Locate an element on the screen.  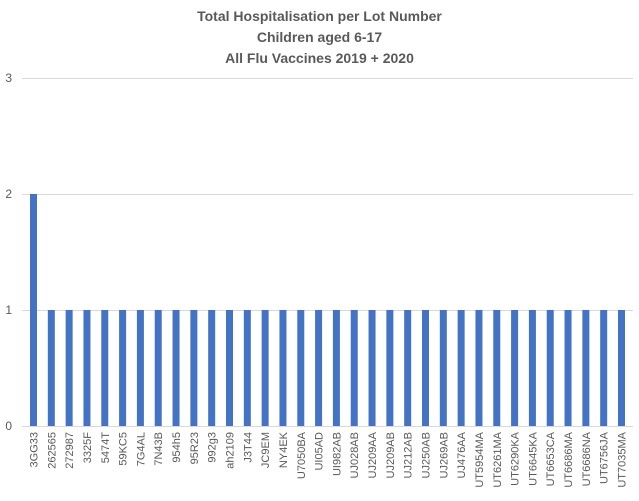
bar-UT7035MA is located at coordinates (621, 368).